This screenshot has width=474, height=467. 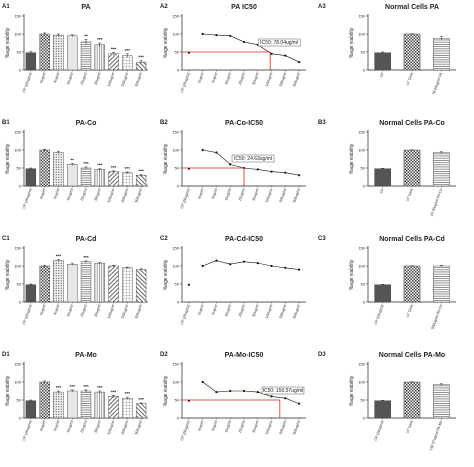 What do you see at coordinates (84, 427) in the screenshot?
I see `x-tick-label: 25ug/ml` at bounding box center [84, 427].